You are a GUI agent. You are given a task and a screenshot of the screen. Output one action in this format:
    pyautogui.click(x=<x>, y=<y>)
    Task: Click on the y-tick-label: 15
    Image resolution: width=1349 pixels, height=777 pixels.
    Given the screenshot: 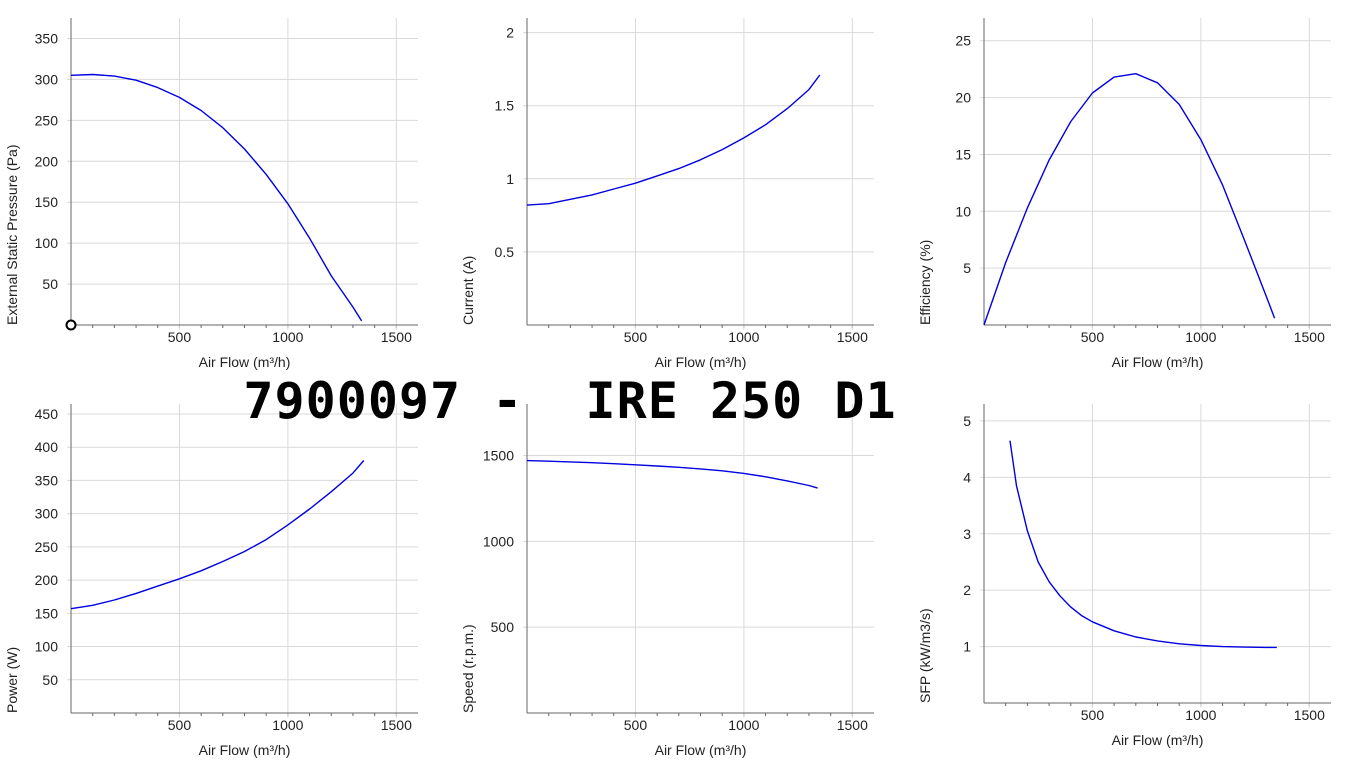 What is the action you would take?
    pyautogui.click(x=963, y=154)
    